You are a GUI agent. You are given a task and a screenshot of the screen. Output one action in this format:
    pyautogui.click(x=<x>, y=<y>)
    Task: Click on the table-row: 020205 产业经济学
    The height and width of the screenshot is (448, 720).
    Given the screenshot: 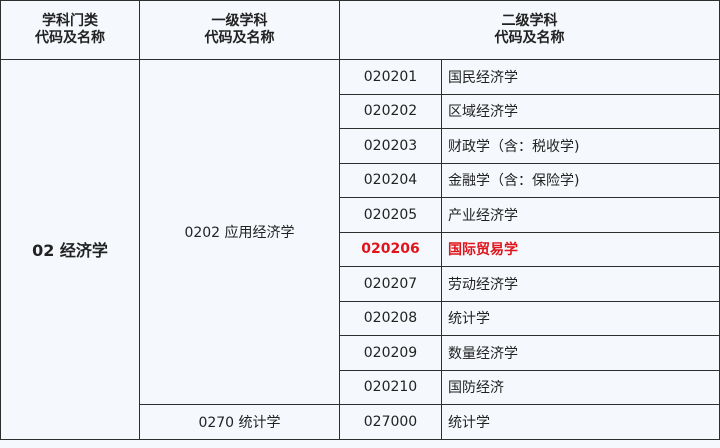 What is the action you would take?
    pyautogui.click(x=360, y=215)
    